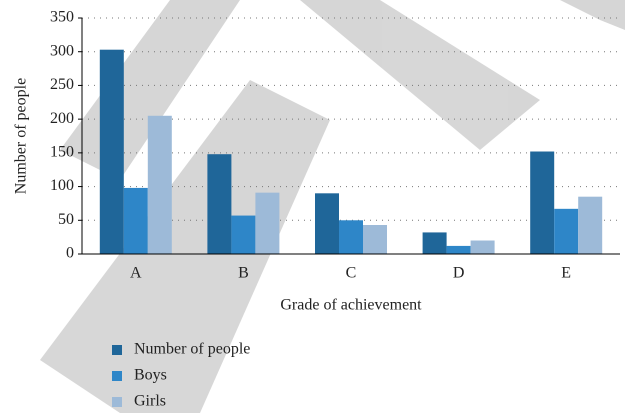 This screenshot has height=413, width=625. What do you see at coordinates (62, 84) in the screenshot?
I see `y-tick-label: 250` at bounding box center [62, 84].